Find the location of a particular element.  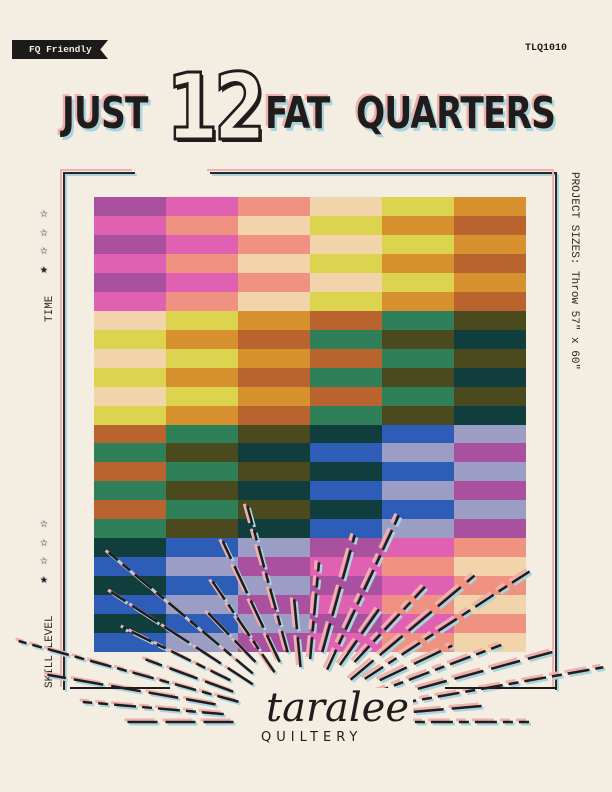

title-quarters: QUARTERS is located at coordinates (456, 113).